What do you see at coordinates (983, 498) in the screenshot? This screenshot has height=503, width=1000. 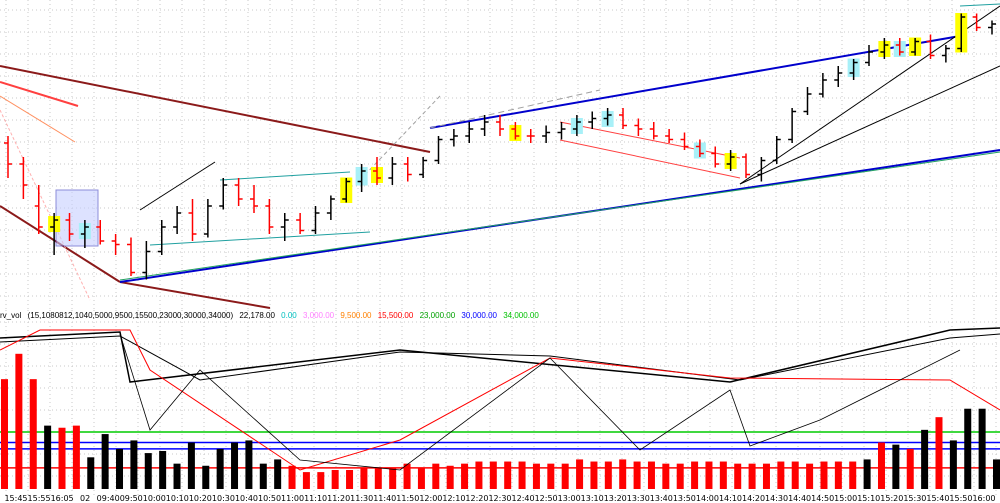 I see `x-tick-label: 16:00` at bounding box center [983, 498].